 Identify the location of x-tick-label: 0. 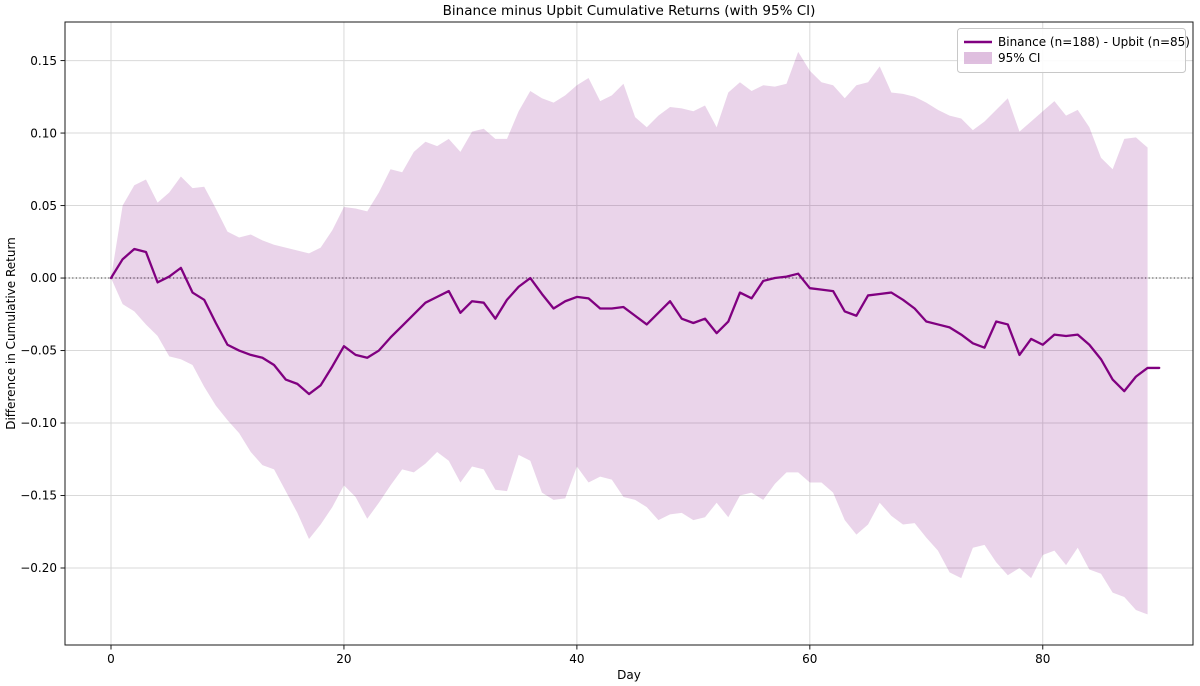
(111, 659).